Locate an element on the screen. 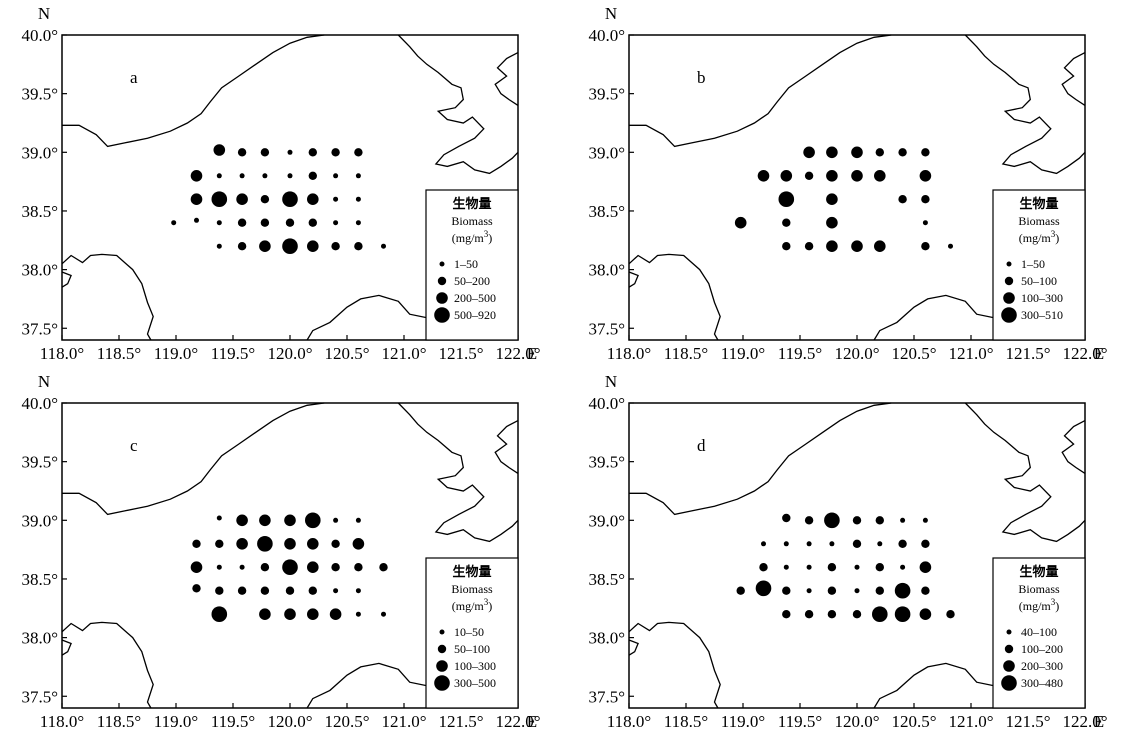 The image size is (1146, 742). north-label: N is located at coordinates (611, 13).